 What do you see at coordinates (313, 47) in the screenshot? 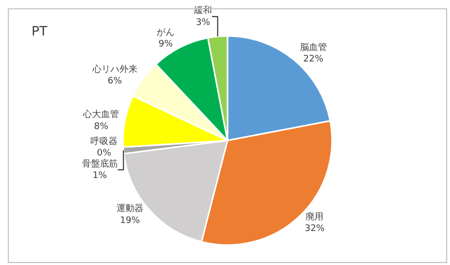
I see `slice-label: 脳血管` at bounding box center [313, 47].